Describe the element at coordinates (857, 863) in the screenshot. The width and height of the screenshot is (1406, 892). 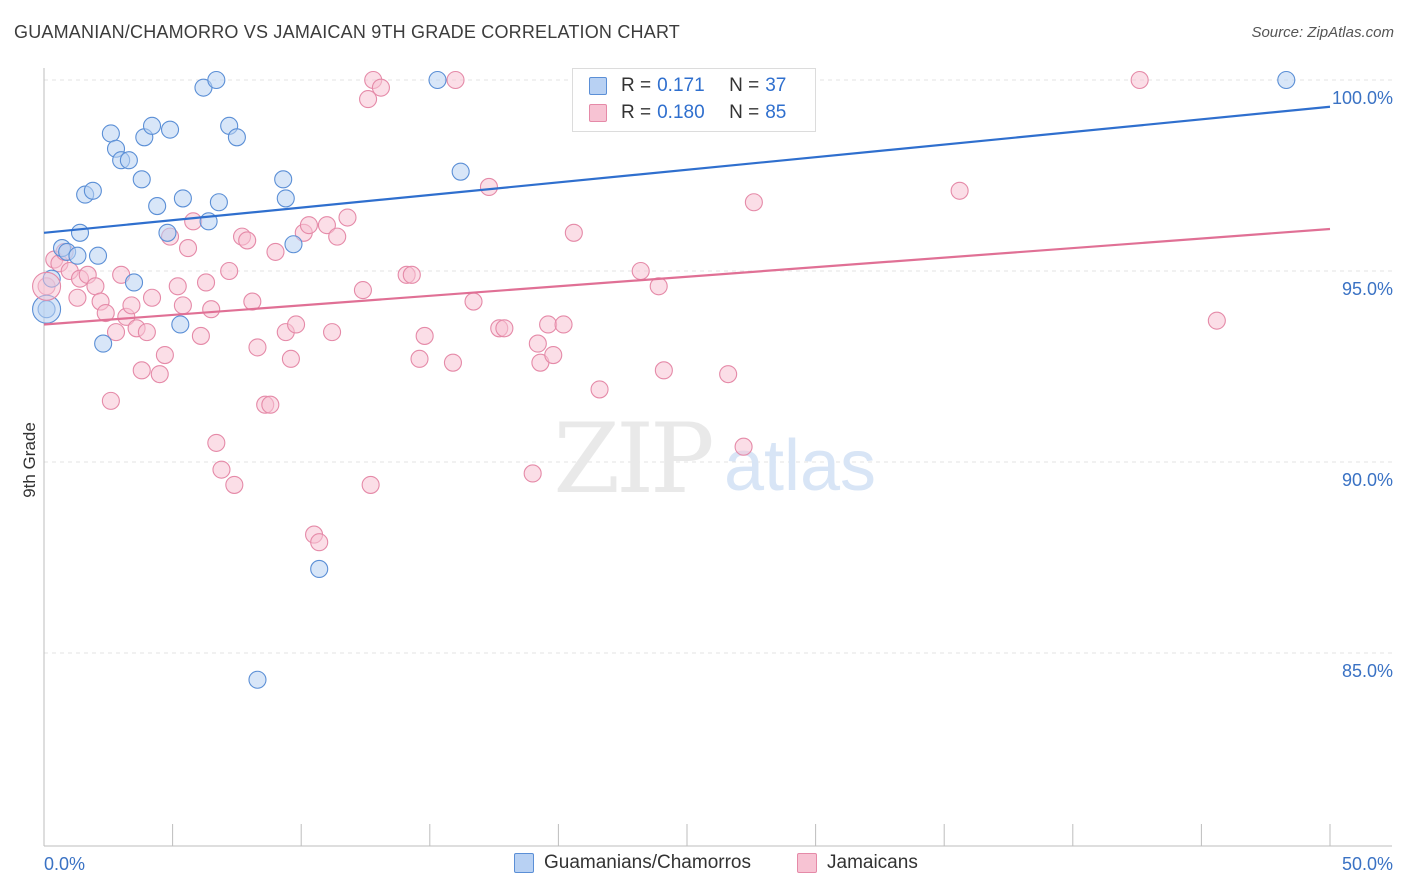
I see `legend-item-jamaicans: Jamaicans` at that location.